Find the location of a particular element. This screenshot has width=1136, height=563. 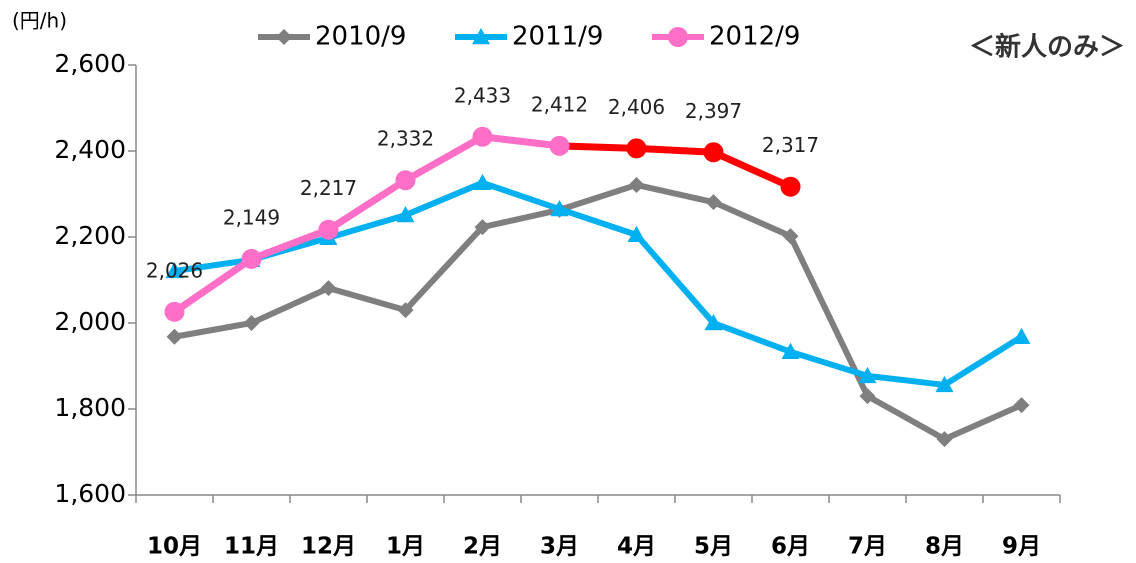

value-label: 2,149 is located at coordinates (251, 217).